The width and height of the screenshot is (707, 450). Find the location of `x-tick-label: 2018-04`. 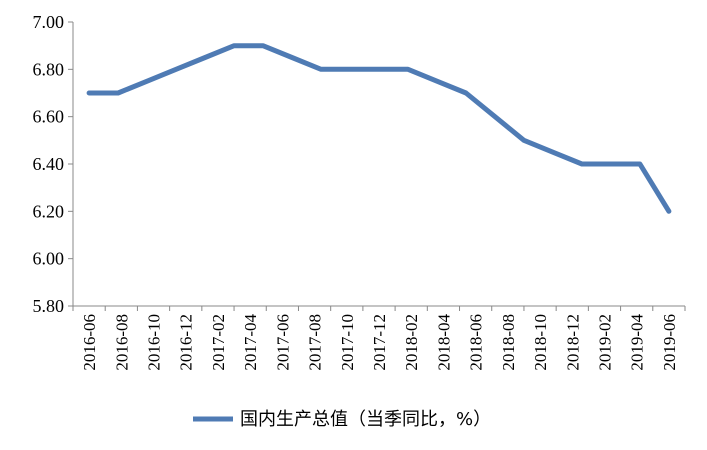

x-tick-label: 2018-04 is located at coordinates (443, 342).